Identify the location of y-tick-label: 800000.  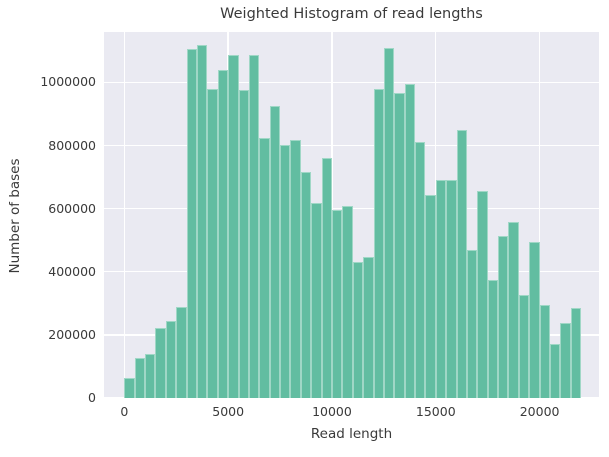
(72, 145).